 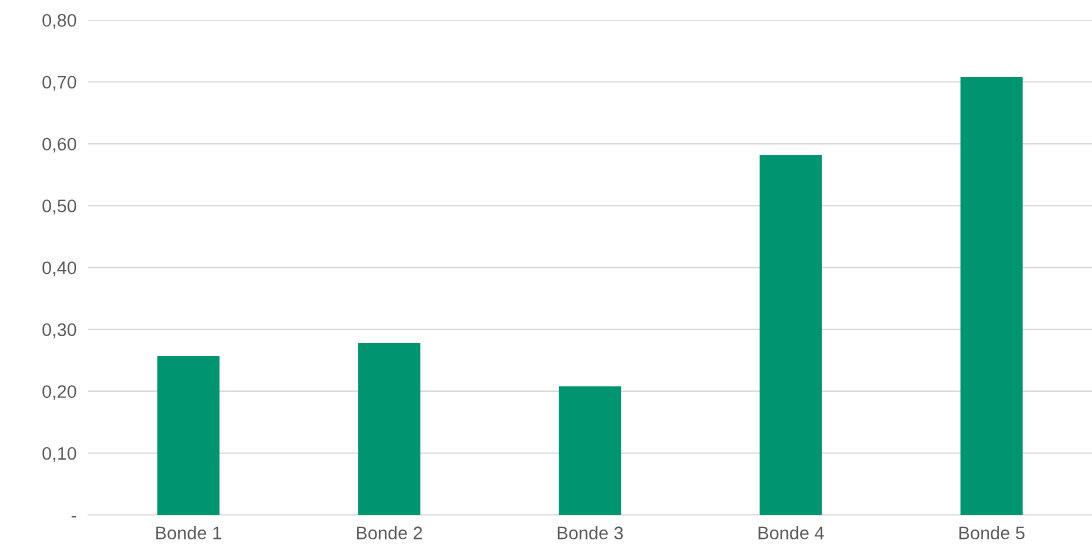 What do you see at coordinates (590, 533) in the screenshot?
I see `x-tick-label: Bonde 3` at bounding box center [590, 533].